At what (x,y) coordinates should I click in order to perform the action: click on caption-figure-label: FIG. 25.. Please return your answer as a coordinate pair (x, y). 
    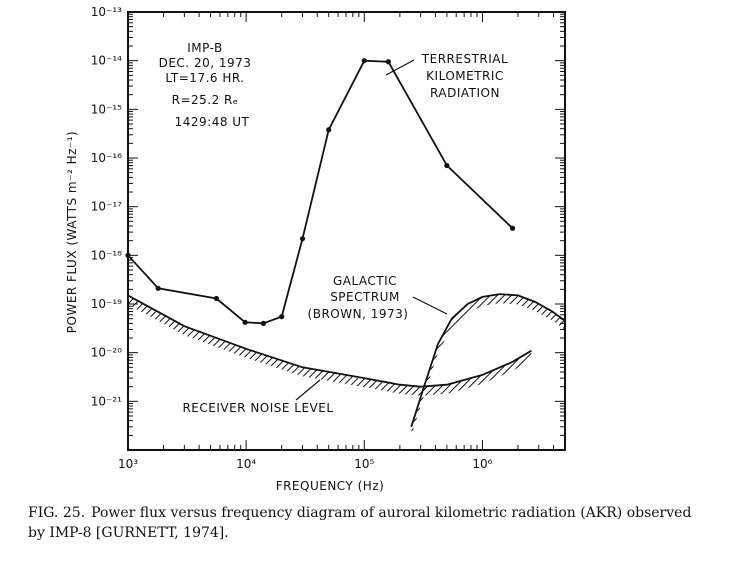
    Looking at the image, I should click on (57, 513).